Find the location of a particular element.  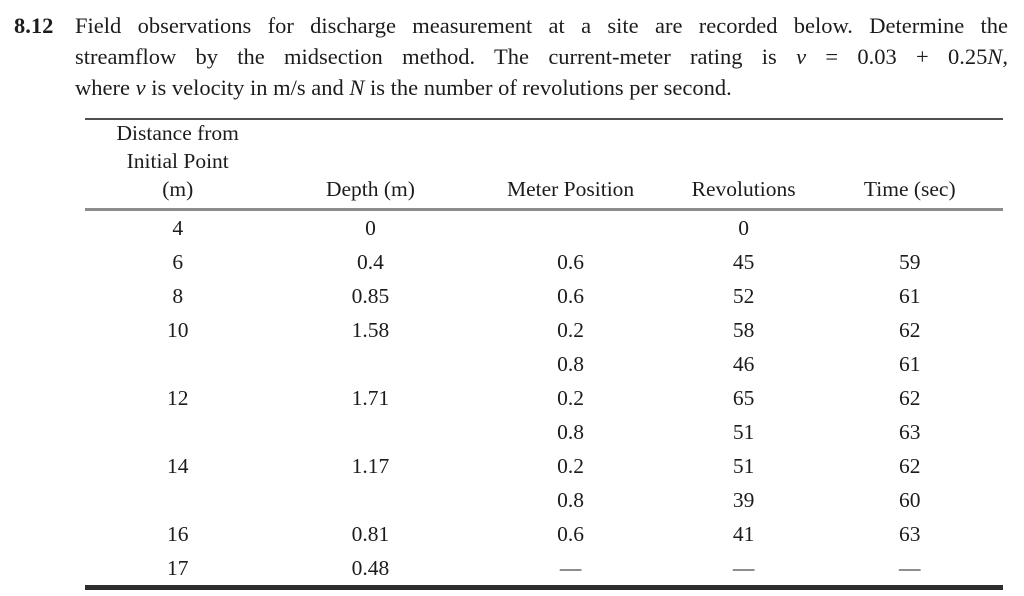

table-bottom-rule is located at coordinates (544, 587).